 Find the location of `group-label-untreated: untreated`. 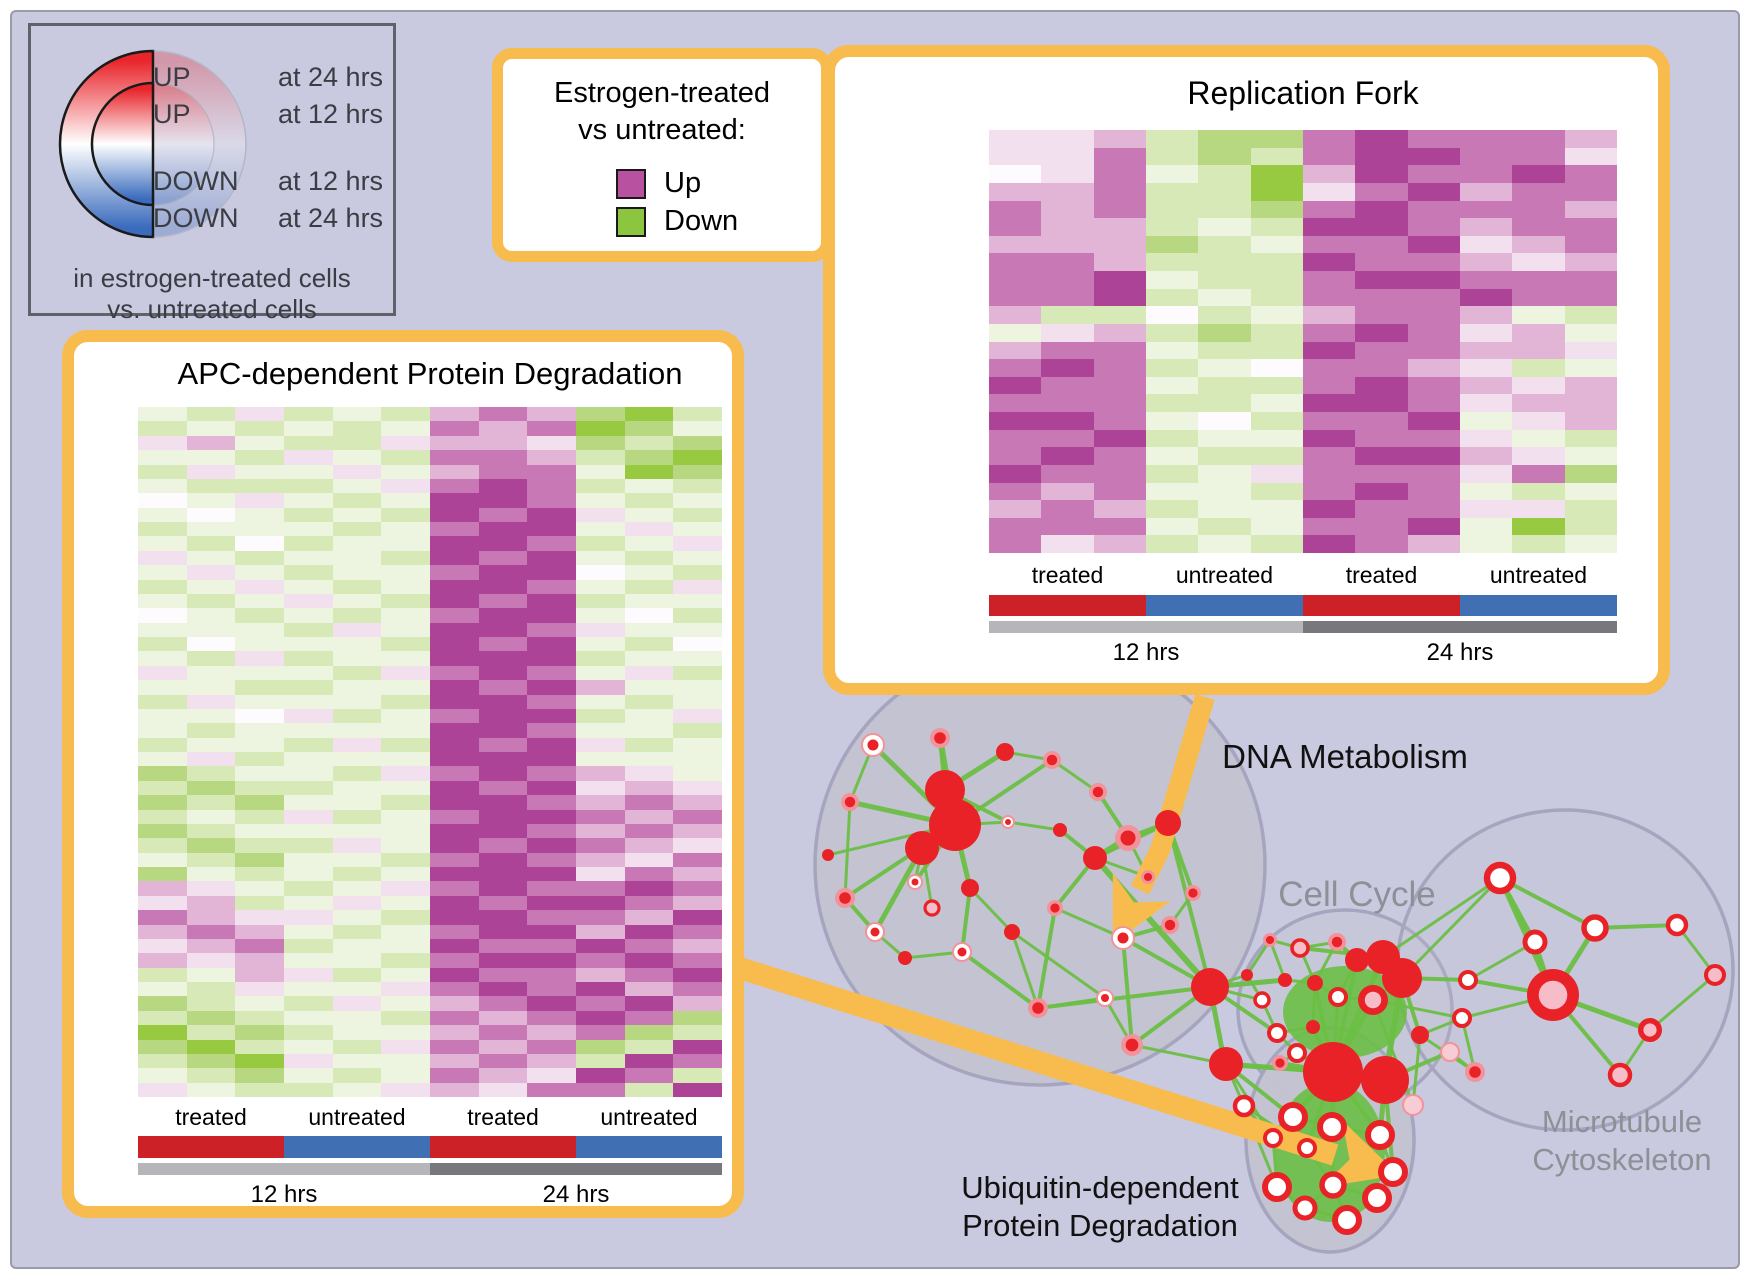

group-label-untreated: untreated is located at coordinates (1538, 575).